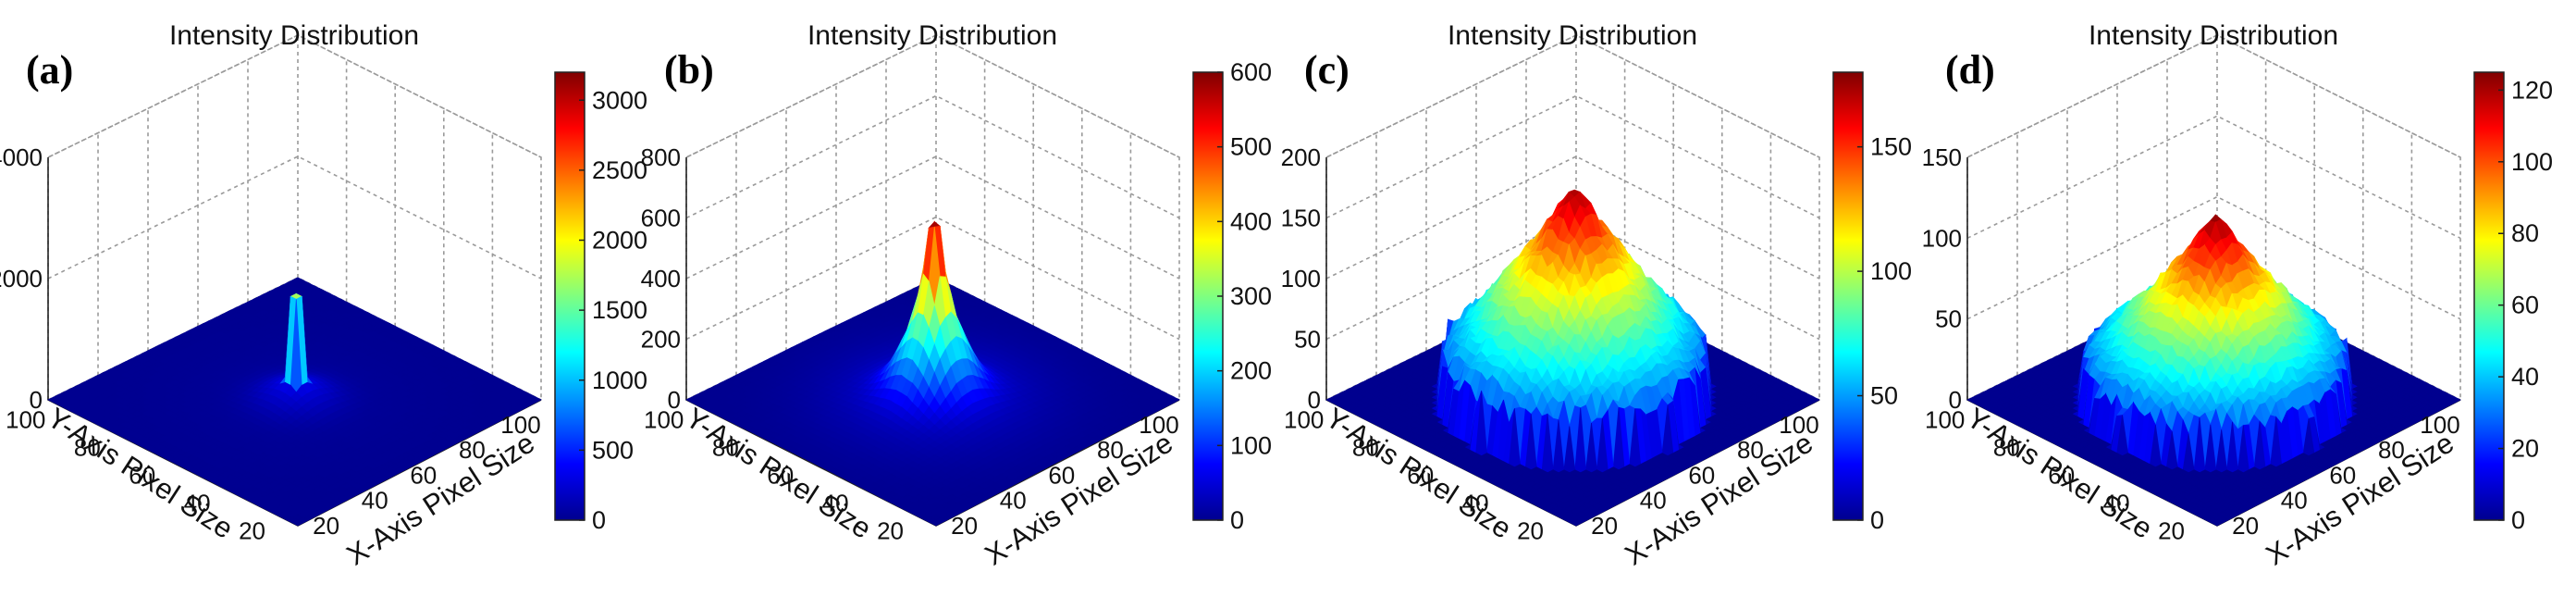 The image size is (2576, 609). I want to click on z-axis-ticks: 0 50 100 150 200, so click(1301, 278).